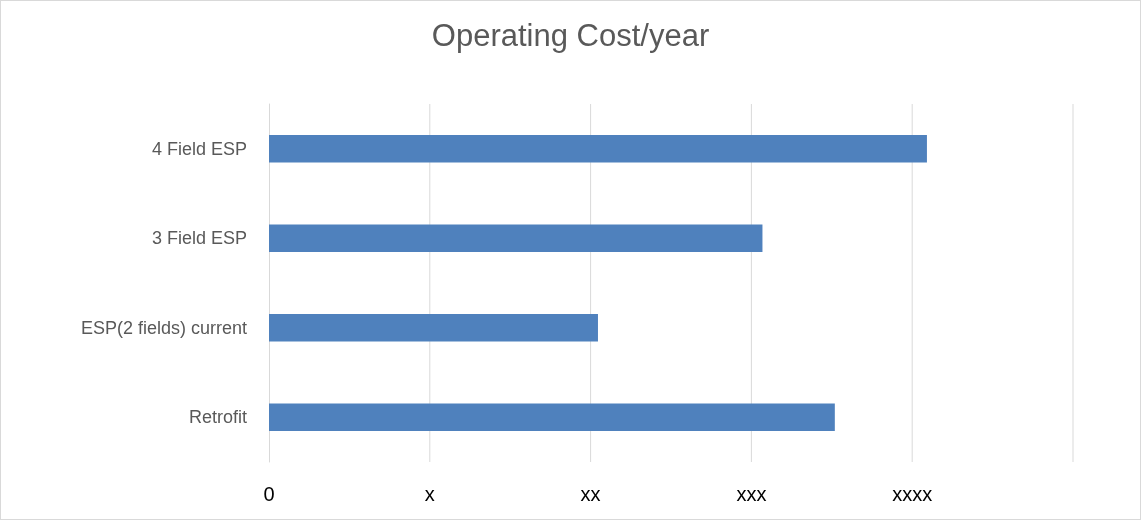  What do you see at coordinates (912, 494) in the screenshot?
I see `text: xxxx` at bounding box center [912, 494].